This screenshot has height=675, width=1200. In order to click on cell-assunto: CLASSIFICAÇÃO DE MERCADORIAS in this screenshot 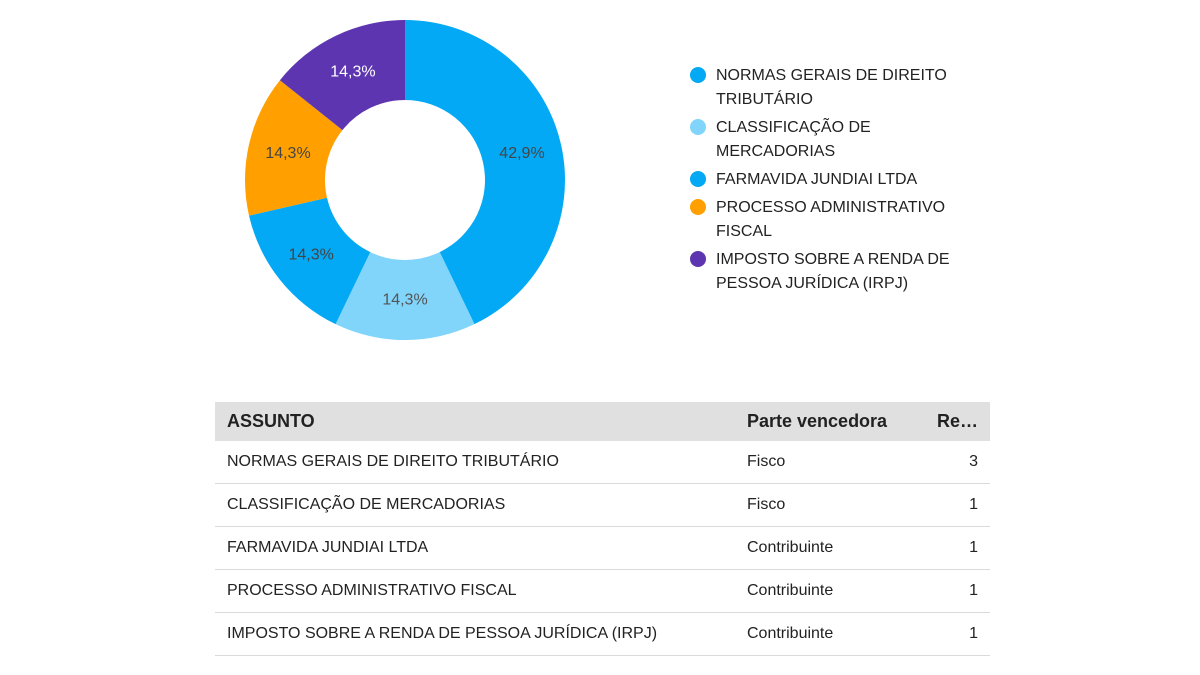, I will do `click(475, 505)`.